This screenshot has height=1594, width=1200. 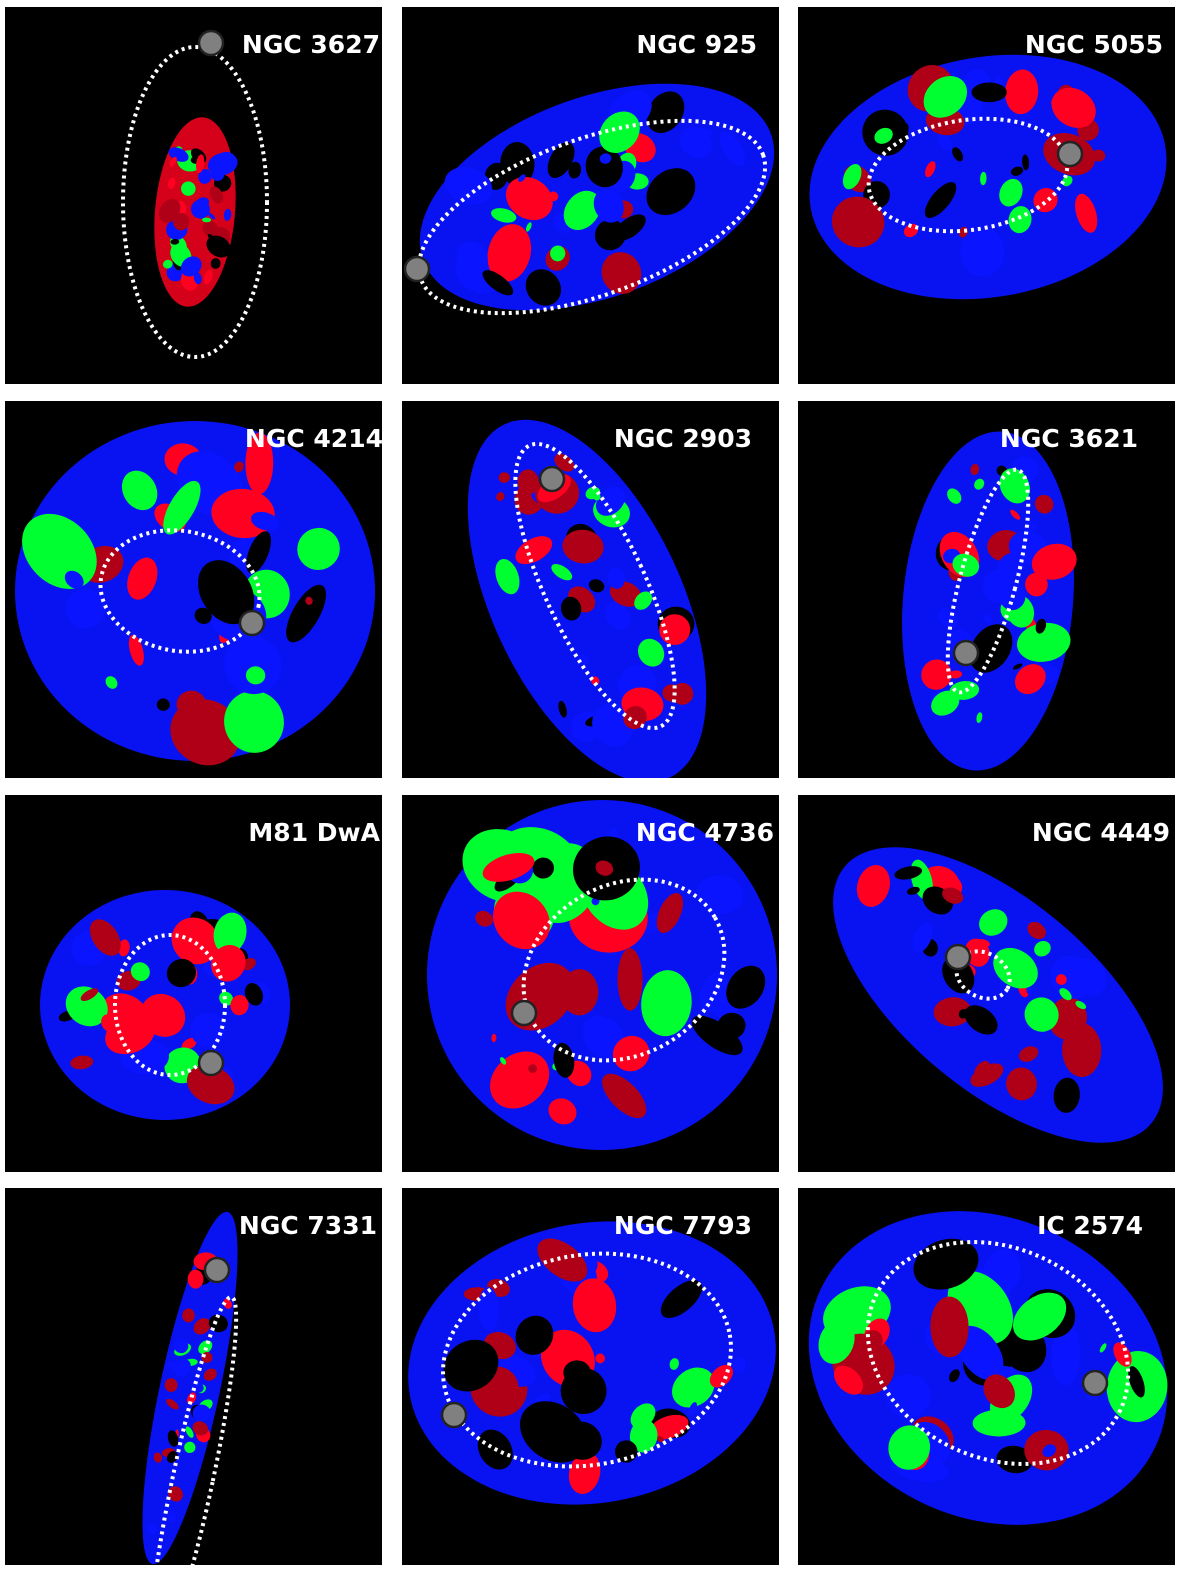 I want to click on panel-label: M81 DwA, so click(x=314, y=832).